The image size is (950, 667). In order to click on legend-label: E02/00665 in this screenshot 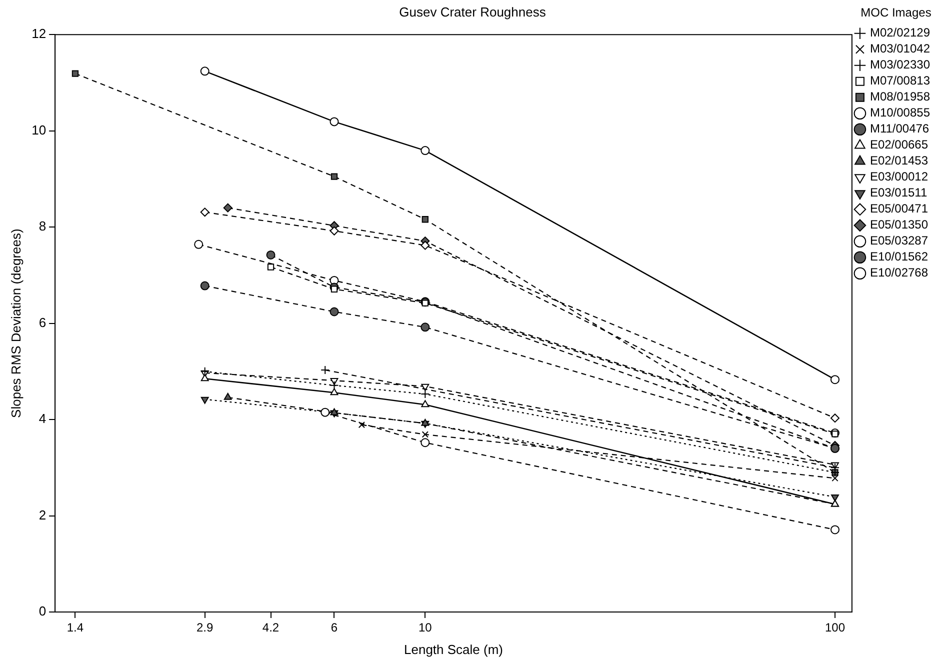, I will do `click(899, 145)`.